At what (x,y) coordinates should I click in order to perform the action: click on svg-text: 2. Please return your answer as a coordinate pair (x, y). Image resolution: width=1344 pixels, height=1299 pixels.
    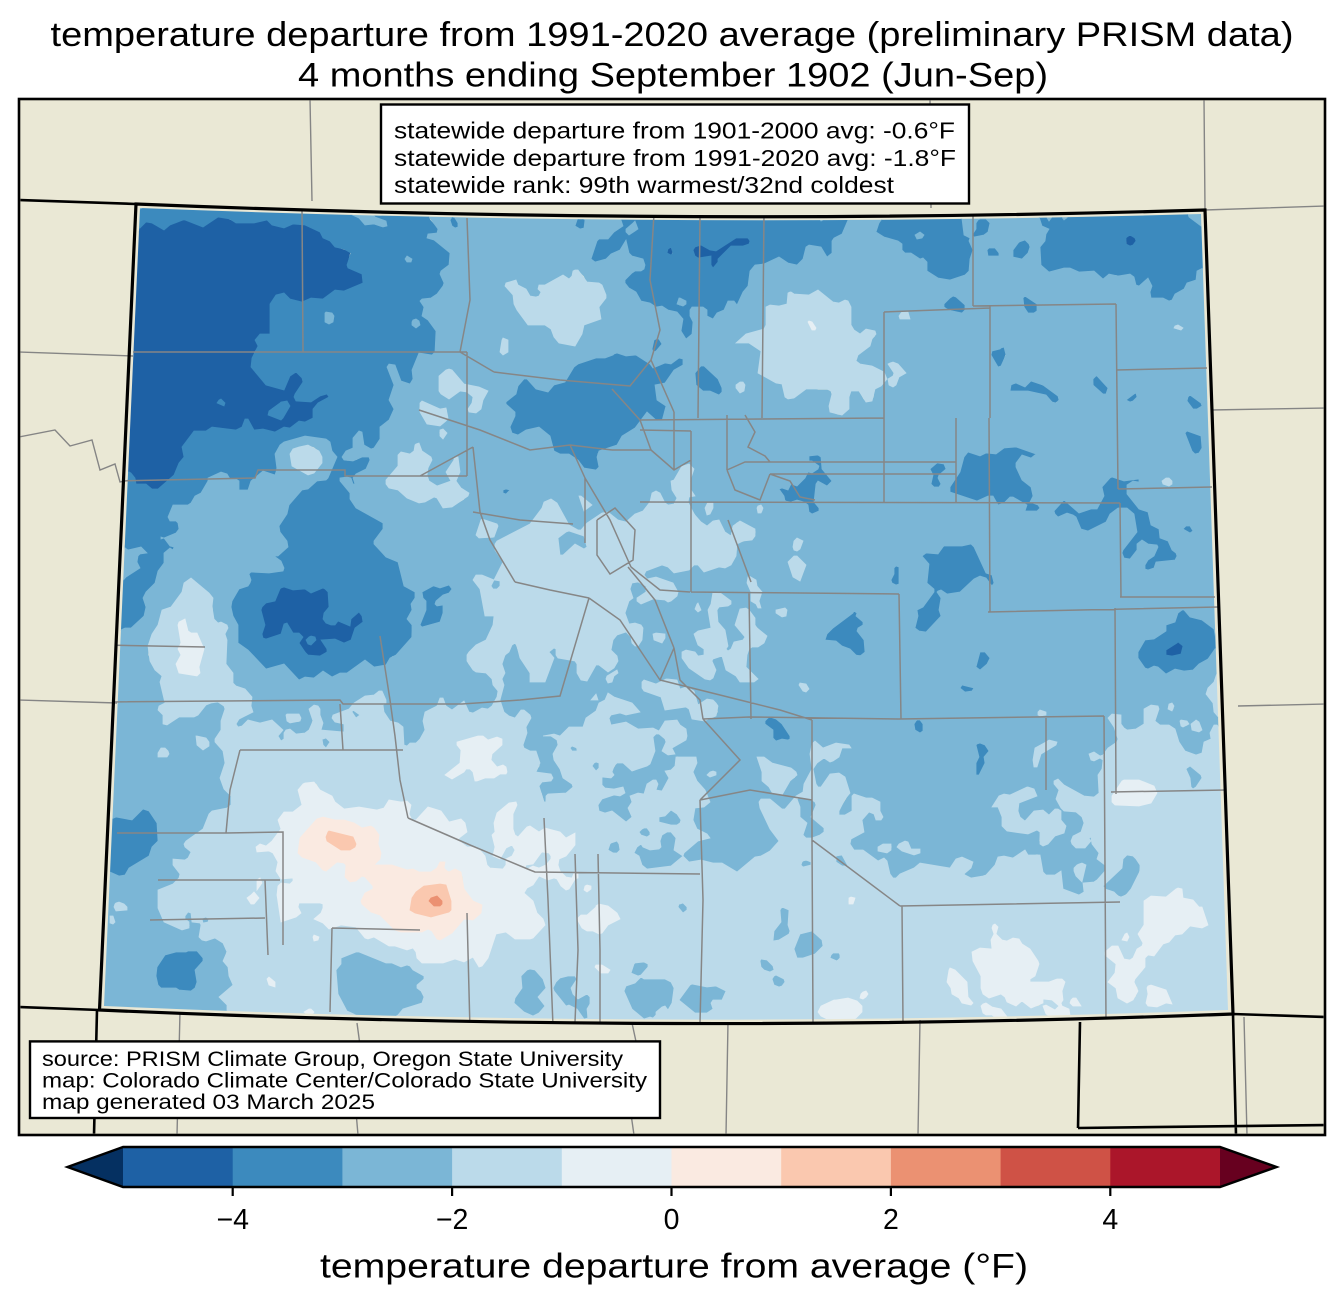
    Looking at the image, I should click on (891, 1220).